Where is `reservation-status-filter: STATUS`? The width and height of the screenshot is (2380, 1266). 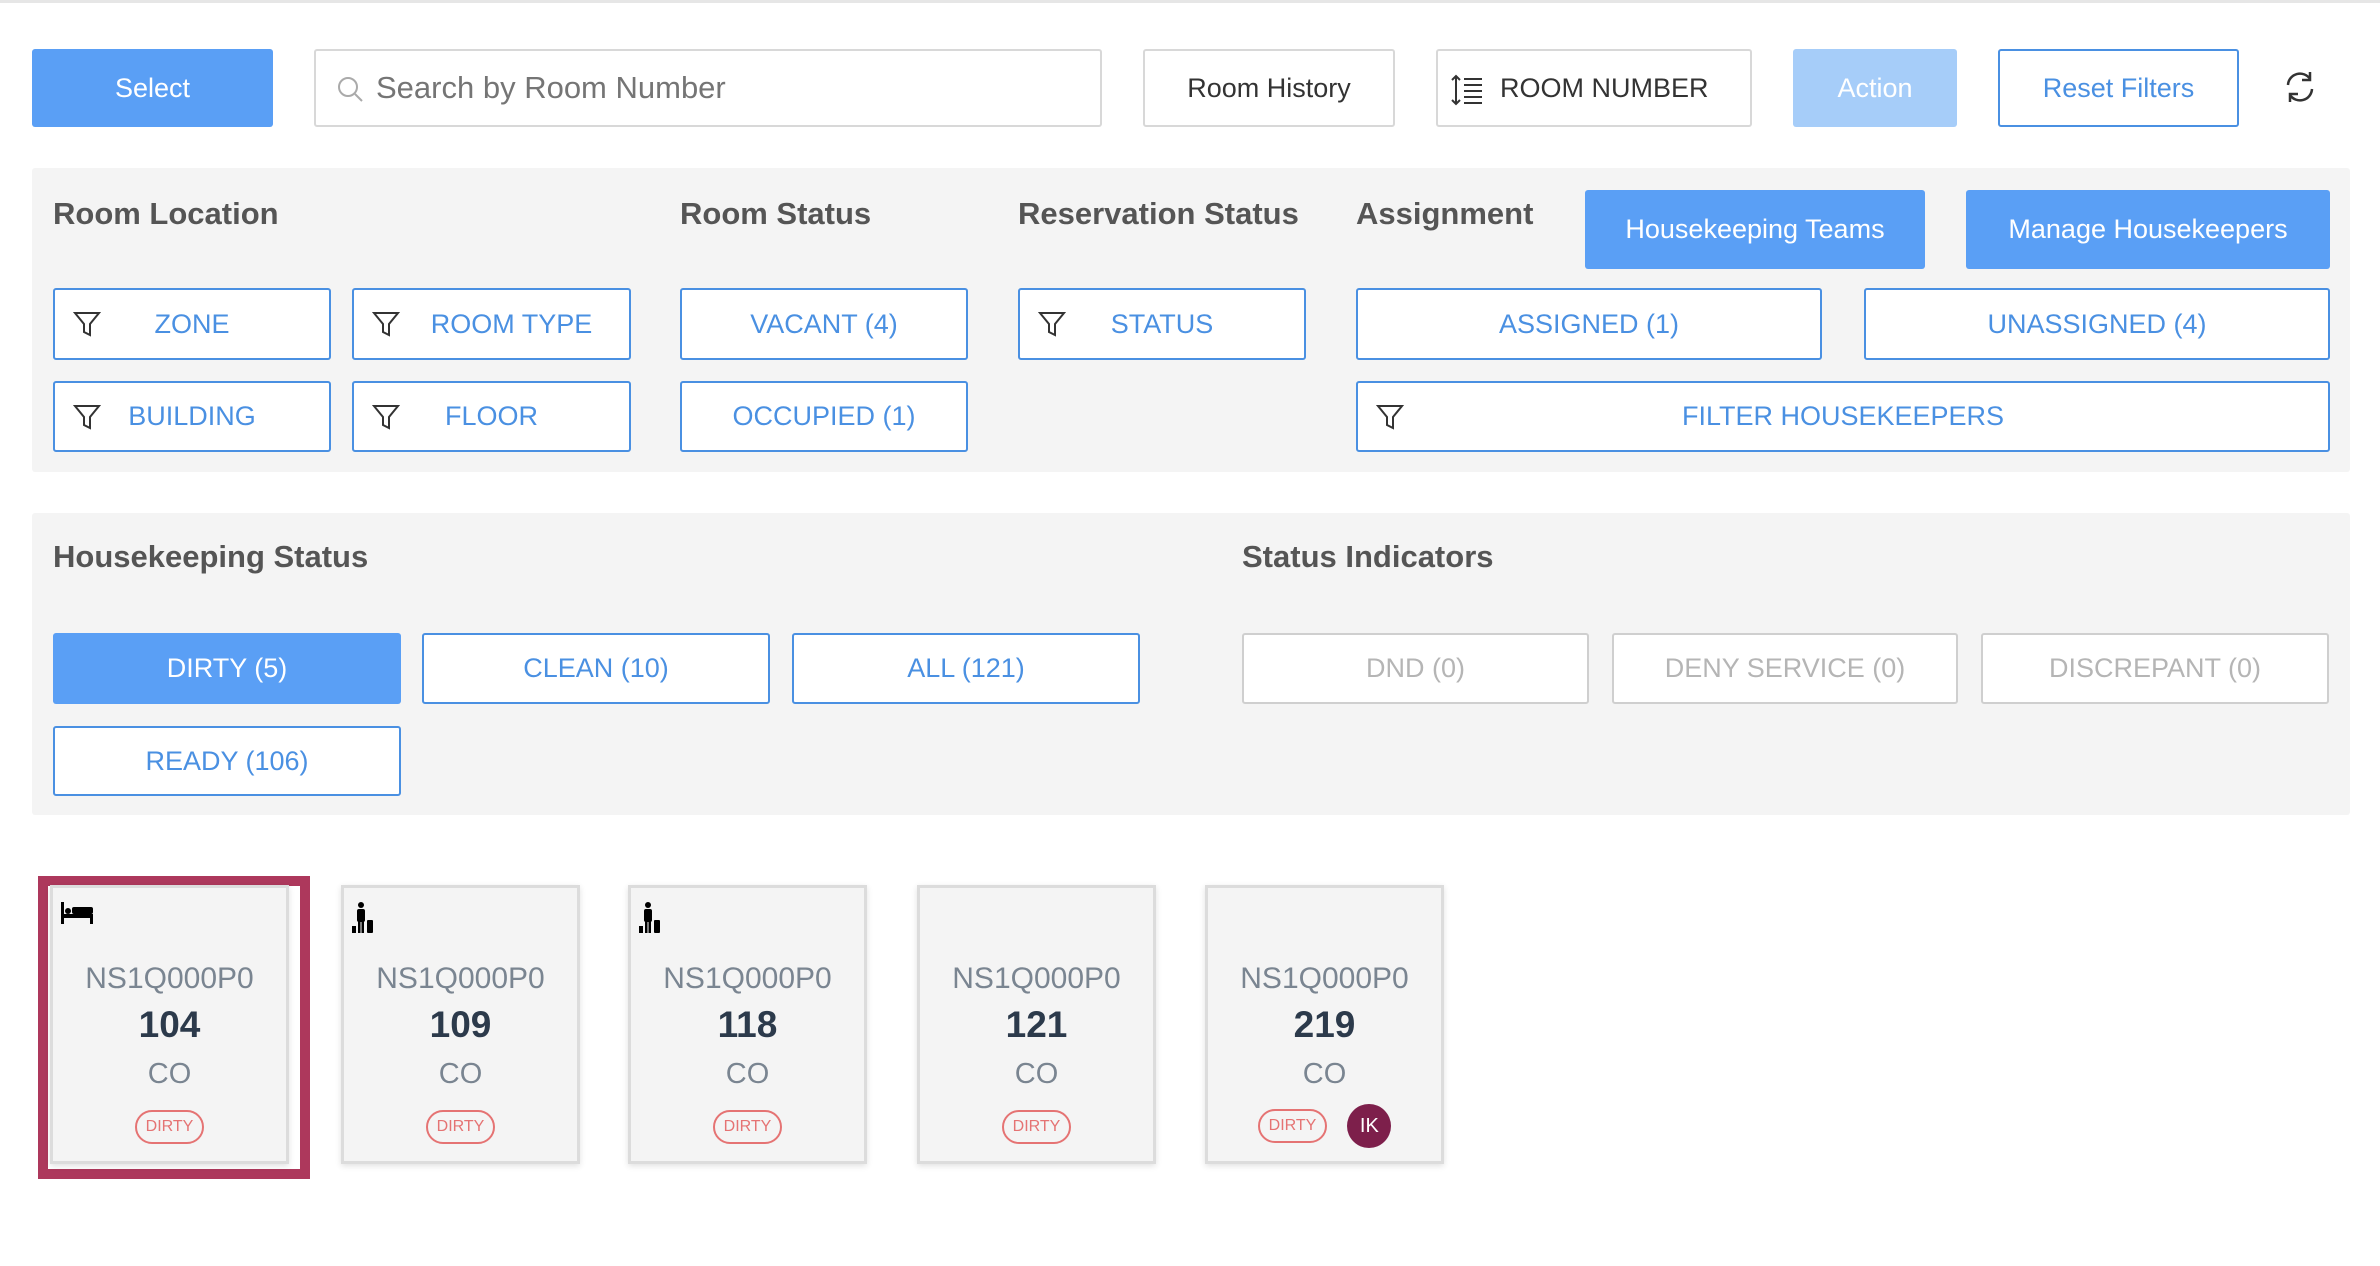 reservation-status-filter: STATUS is located at coordinates (1162, 324).